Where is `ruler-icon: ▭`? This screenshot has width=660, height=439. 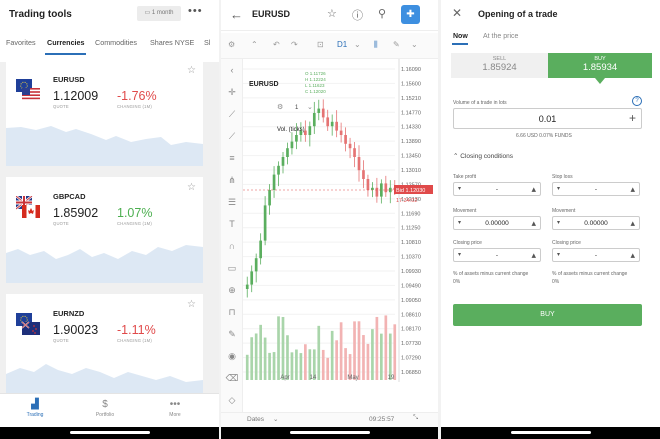
ruler-icon: ▭ is located at coordinates (232, 268).